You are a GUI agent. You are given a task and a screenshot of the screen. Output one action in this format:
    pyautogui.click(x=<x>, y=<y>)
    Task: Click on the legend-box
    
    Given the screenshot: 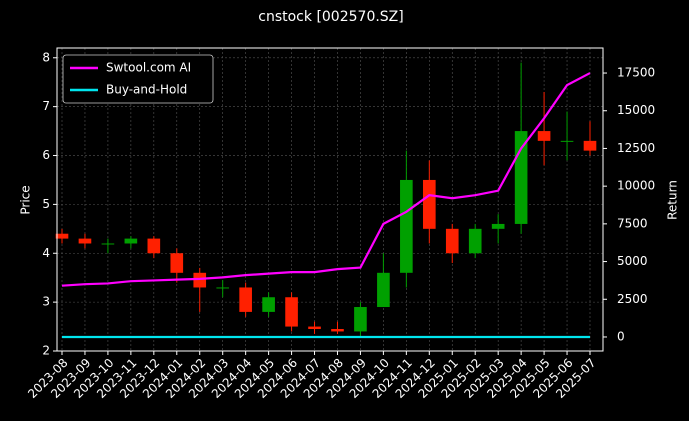 What is the action you would take?
    pyautogui.click(x=138, y=79)
    